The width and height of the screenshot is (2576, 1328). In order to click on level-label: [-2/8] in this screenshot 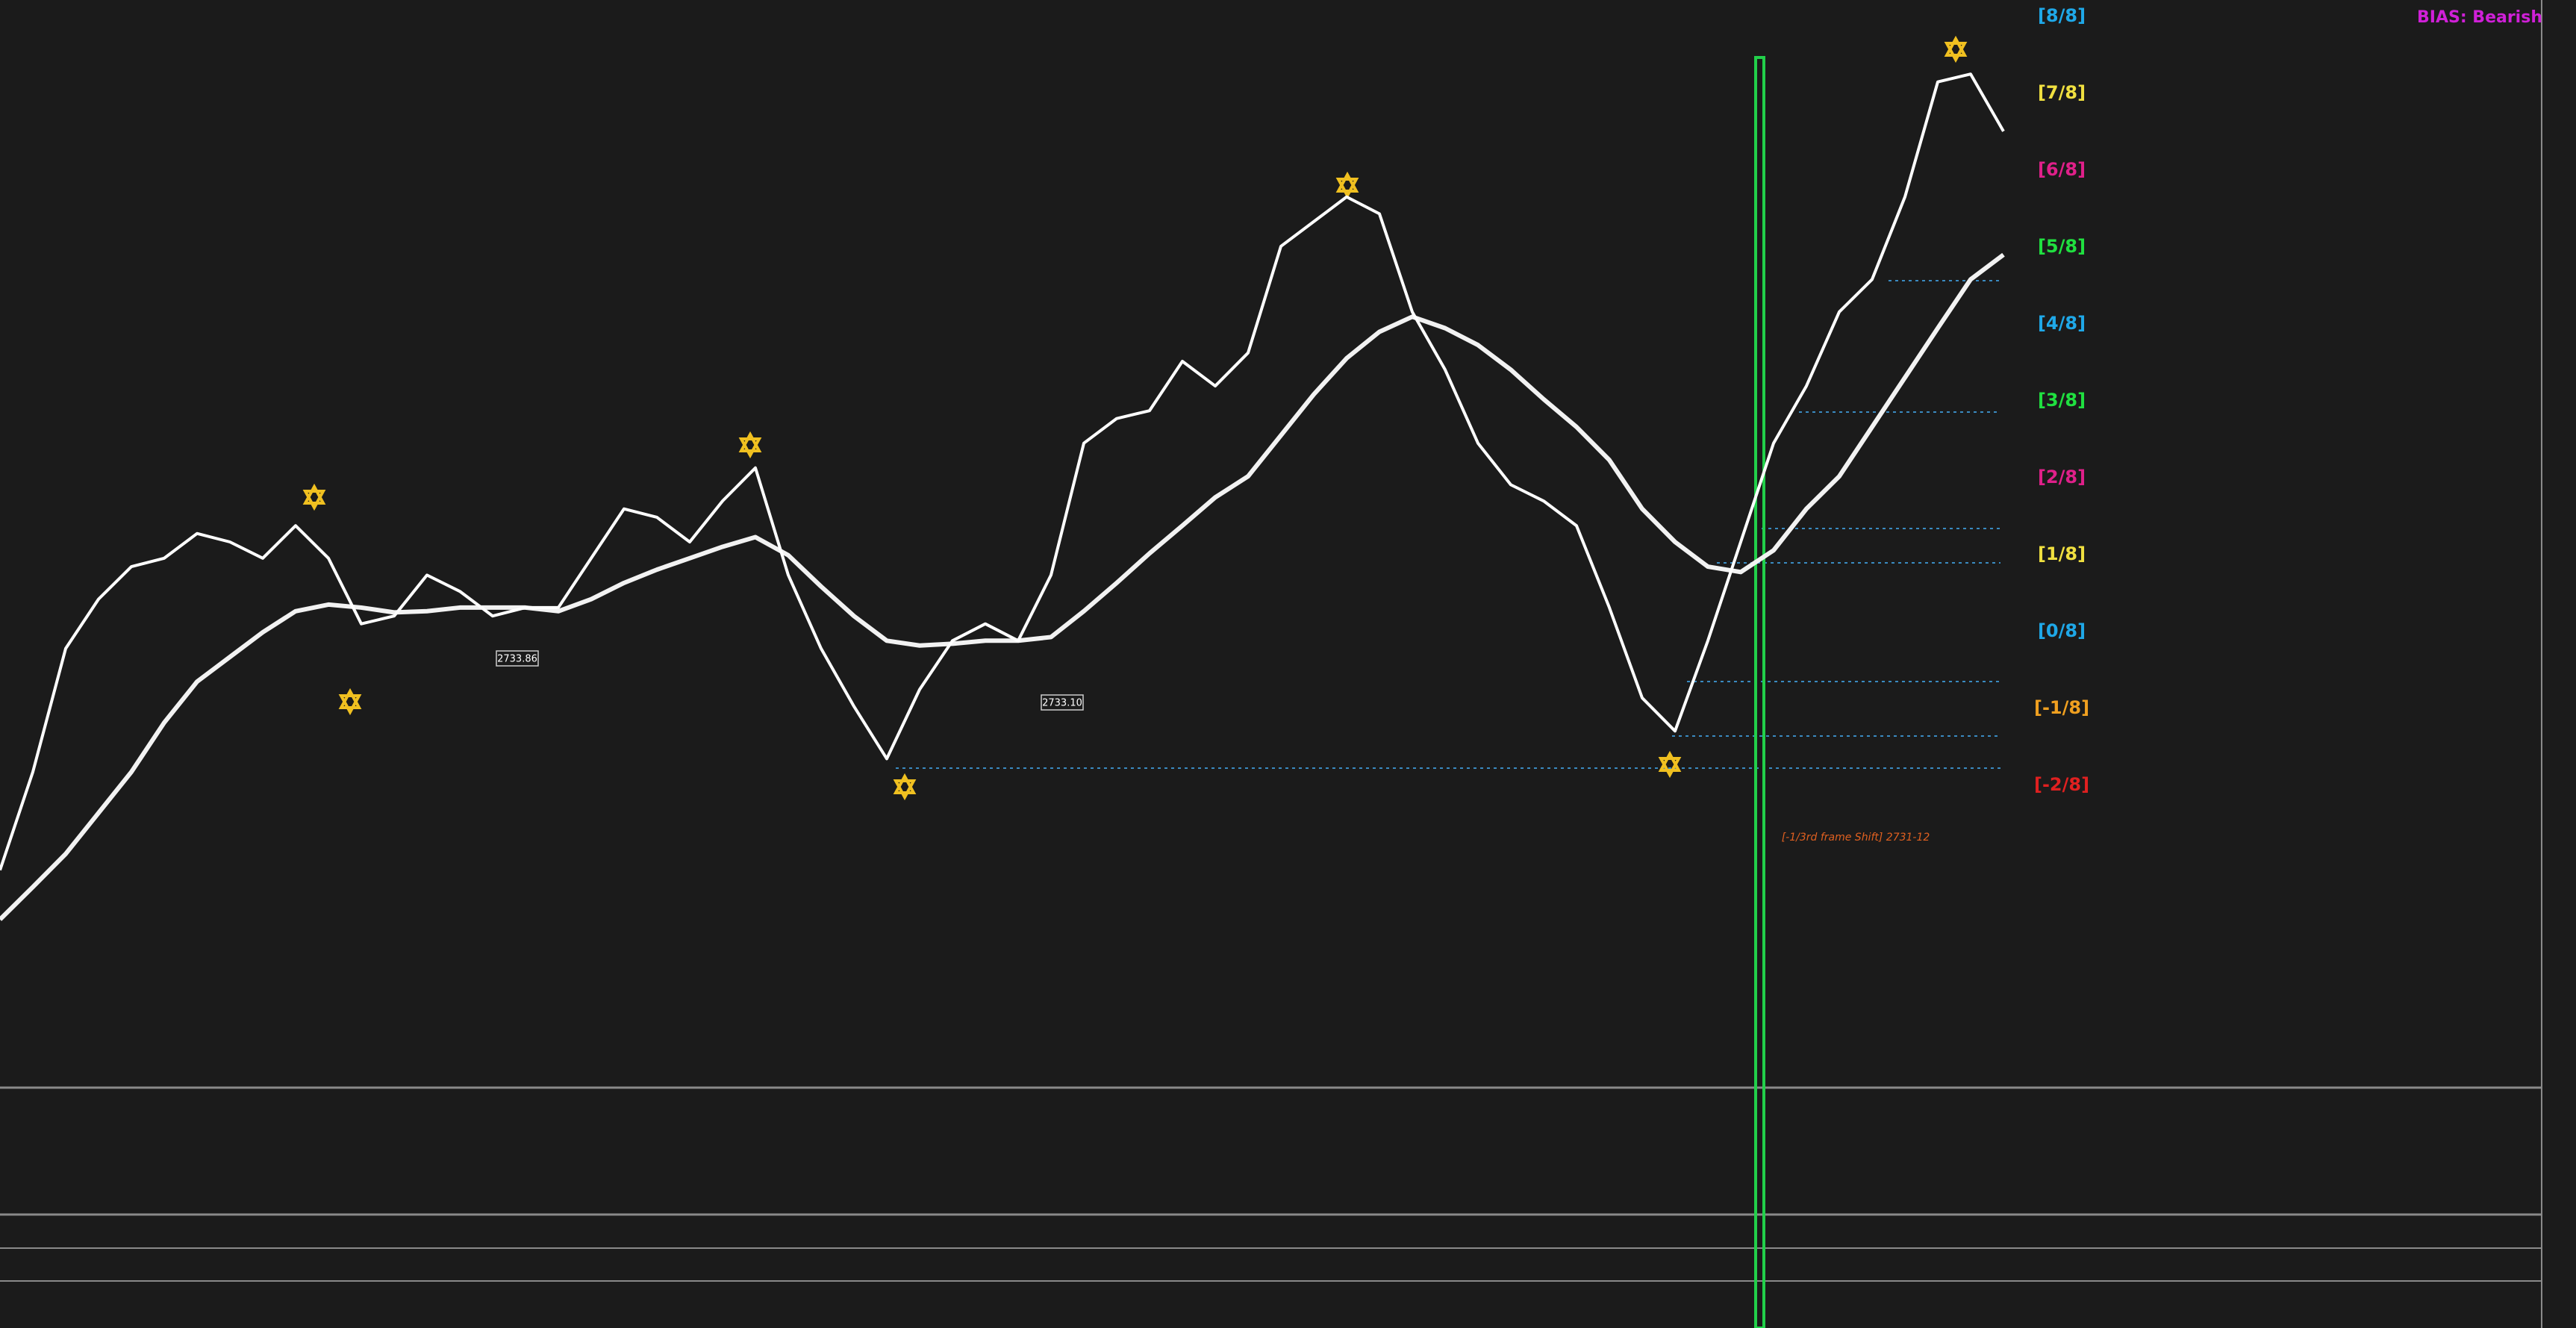, I will do `click(2061, 784)`.